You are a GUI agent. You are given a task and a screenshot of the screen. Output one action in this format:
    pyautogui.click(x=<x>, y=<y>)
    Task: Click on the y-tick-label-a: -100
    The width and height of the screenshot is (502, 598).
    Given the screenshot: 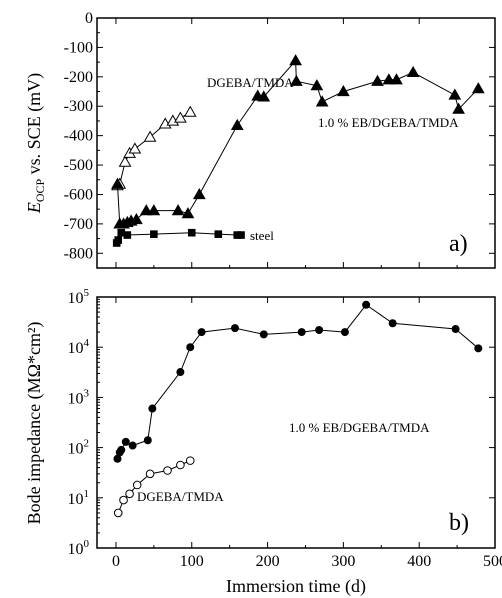 What is the action you would take?
    pyautogui.click(x=78, y=47)
    